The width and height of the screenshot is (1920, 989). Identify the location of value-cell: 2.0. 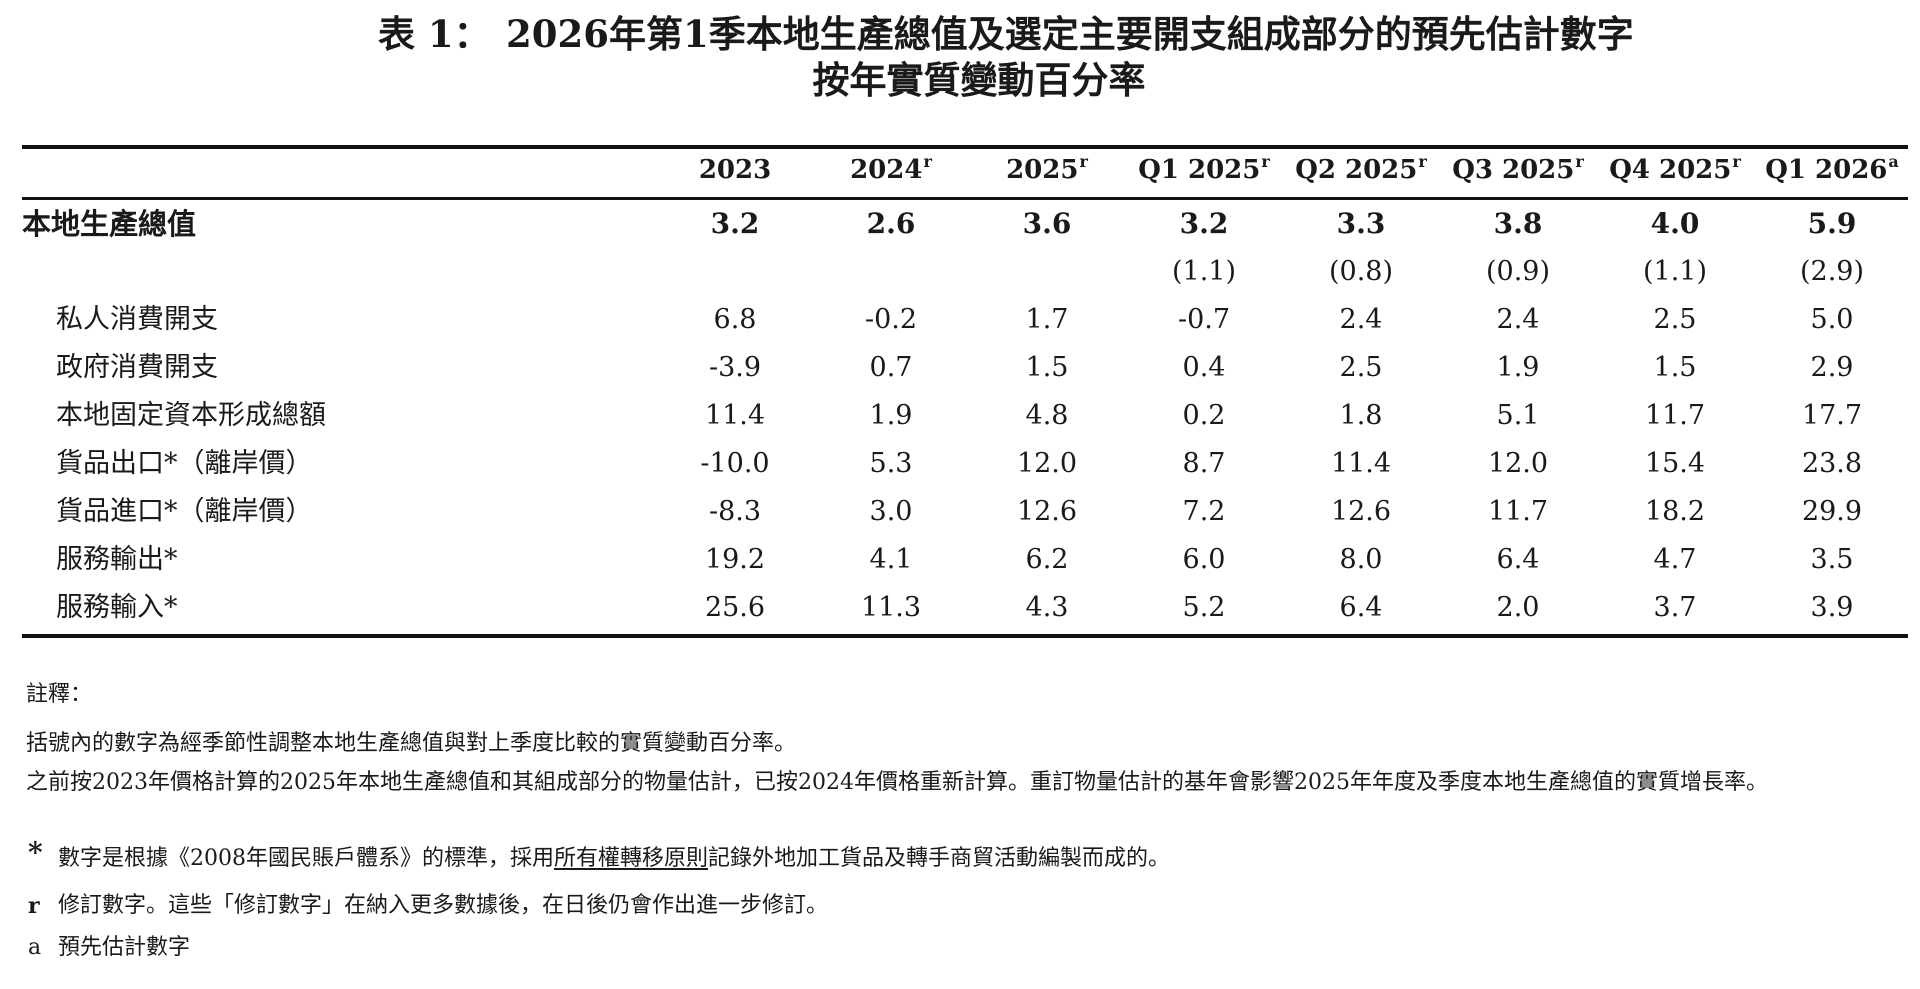
(1518, 607).